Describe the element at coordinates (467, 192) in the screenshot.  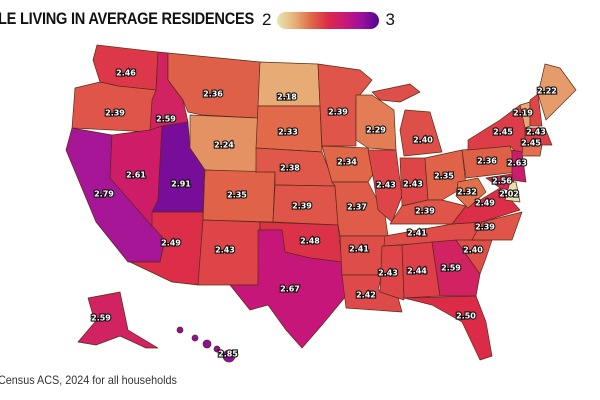
I see `value-label-wv: 2.32` at that location.